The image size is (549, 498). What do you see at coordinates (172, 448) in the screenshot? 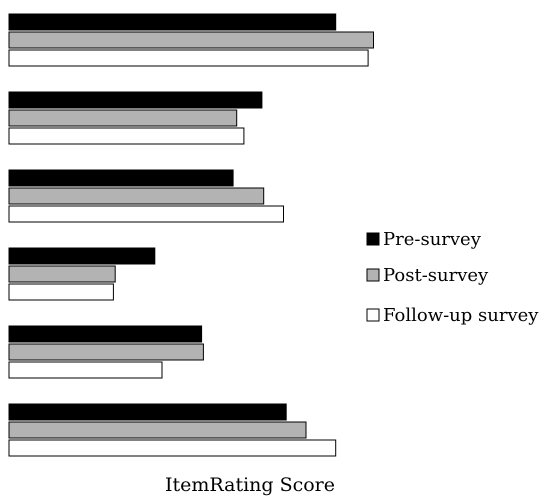
I see `bar-6-follow-up-survey` at bounding box center [172, 448].